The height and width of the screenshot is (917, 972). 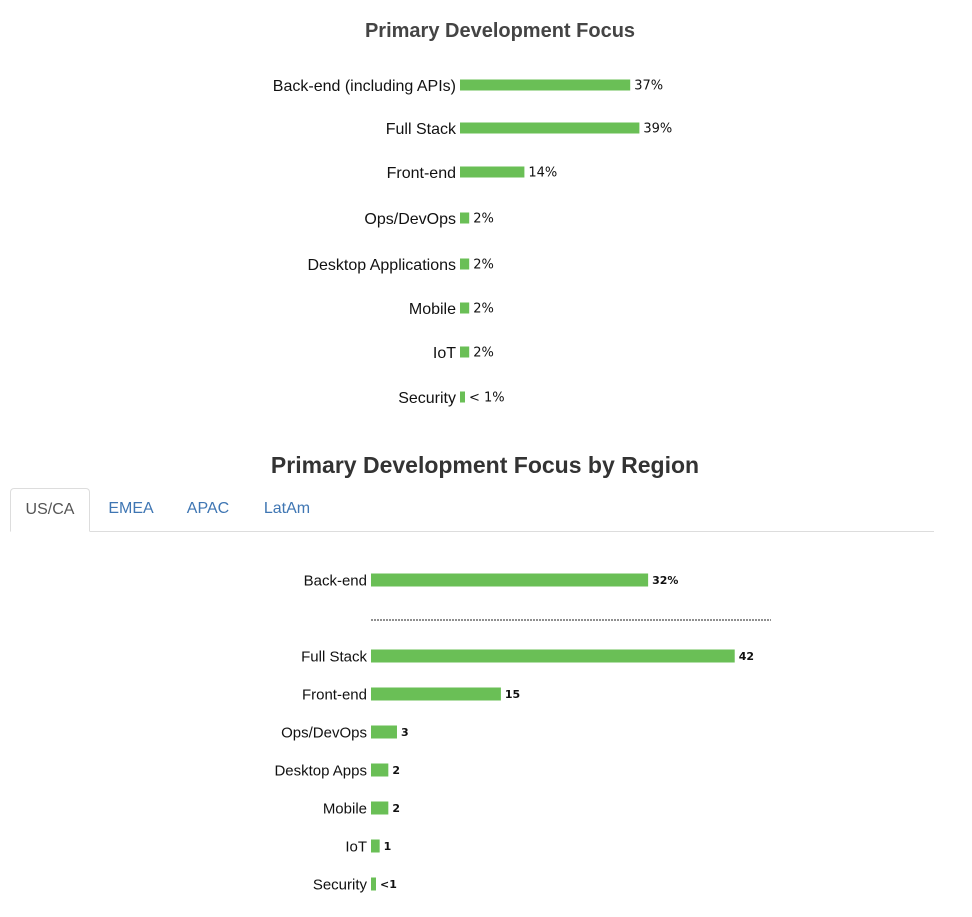 What do you see at coordinates (483, 219) in the screenshot?
I see `value-label-ops-devops: 2%` at bounding box center [483, 219].